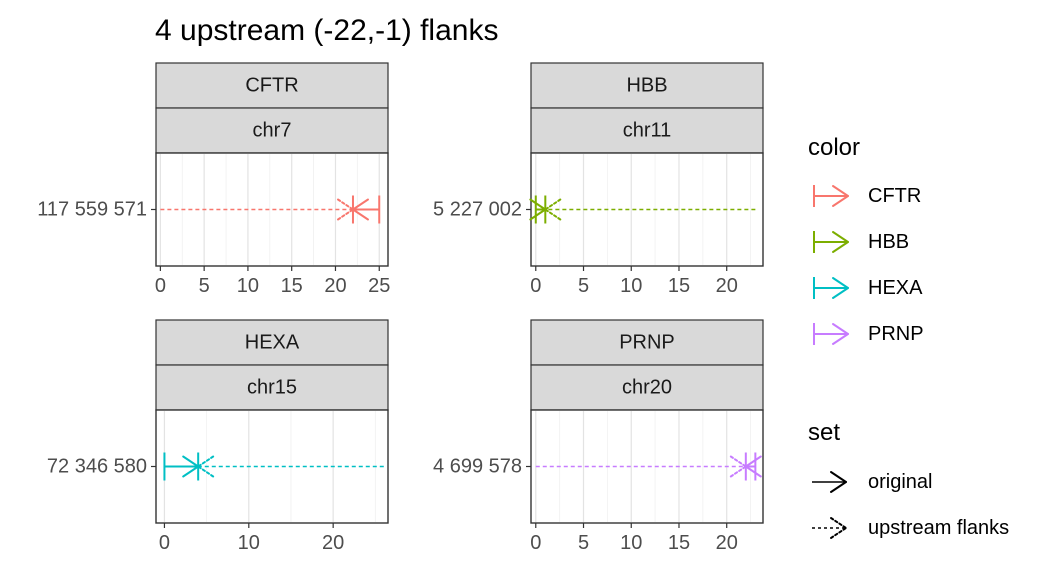  What do you see at coordinates (895, 288) in the screenshot?
I see `legend-label: HEXA` at bounding box center [895, 288].